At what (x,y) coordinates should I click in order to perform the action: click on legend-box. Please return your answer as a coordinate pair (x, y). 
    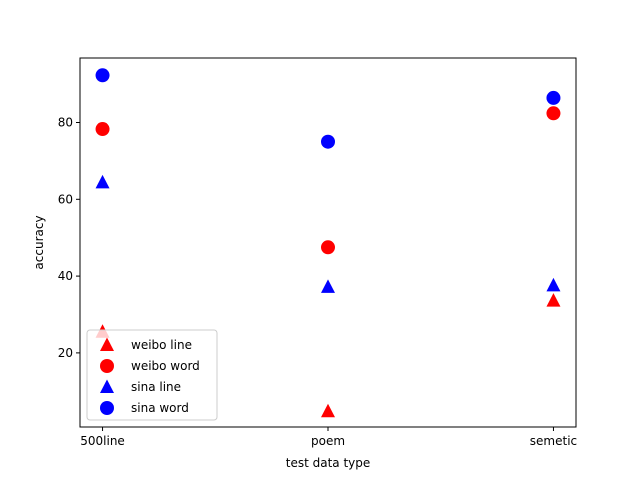
    Looking at the image, I should click on (152, 375).